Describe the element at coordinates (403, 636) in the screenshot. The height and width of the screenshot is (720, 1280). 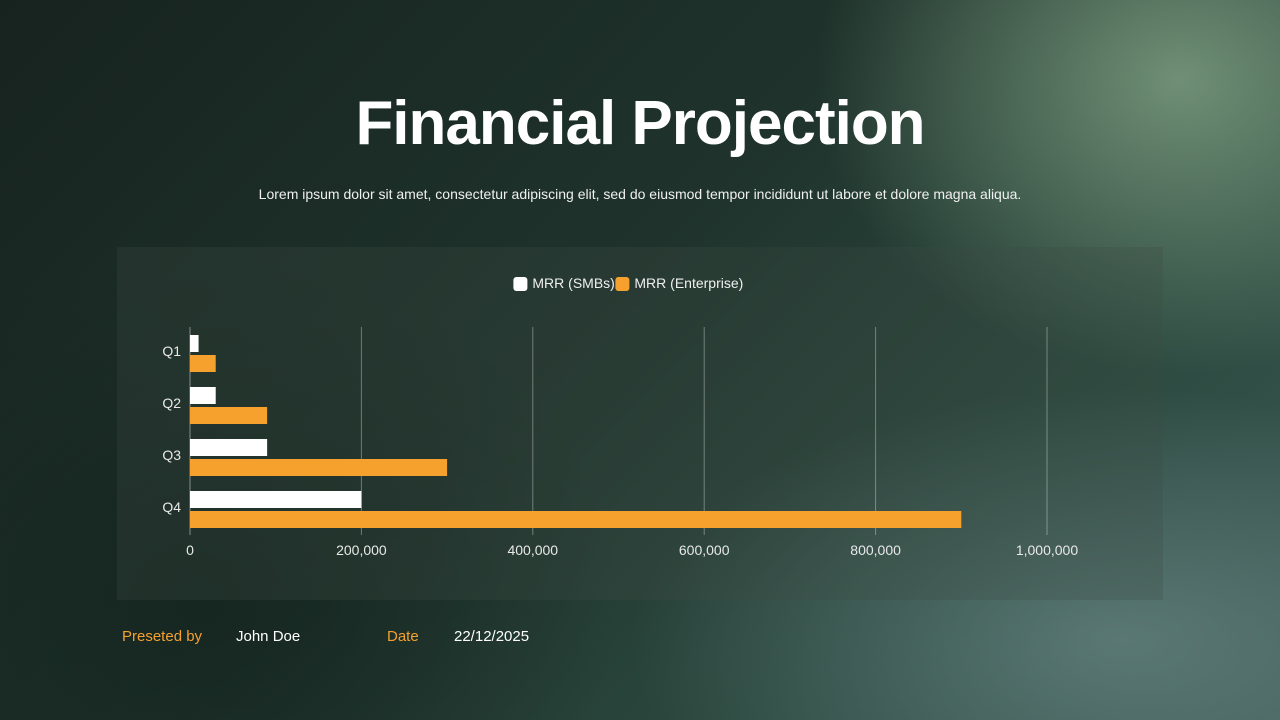
I see `date-label: Date` at that location.